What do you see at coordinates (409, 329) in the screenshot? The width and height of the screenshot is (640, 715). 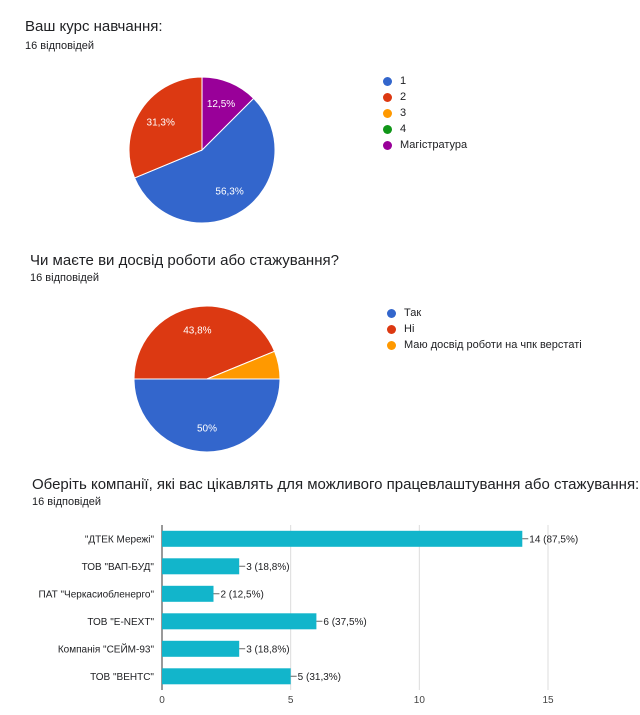 I see `pie-2-legend-label: Ні` at bounding box center [409, 329].